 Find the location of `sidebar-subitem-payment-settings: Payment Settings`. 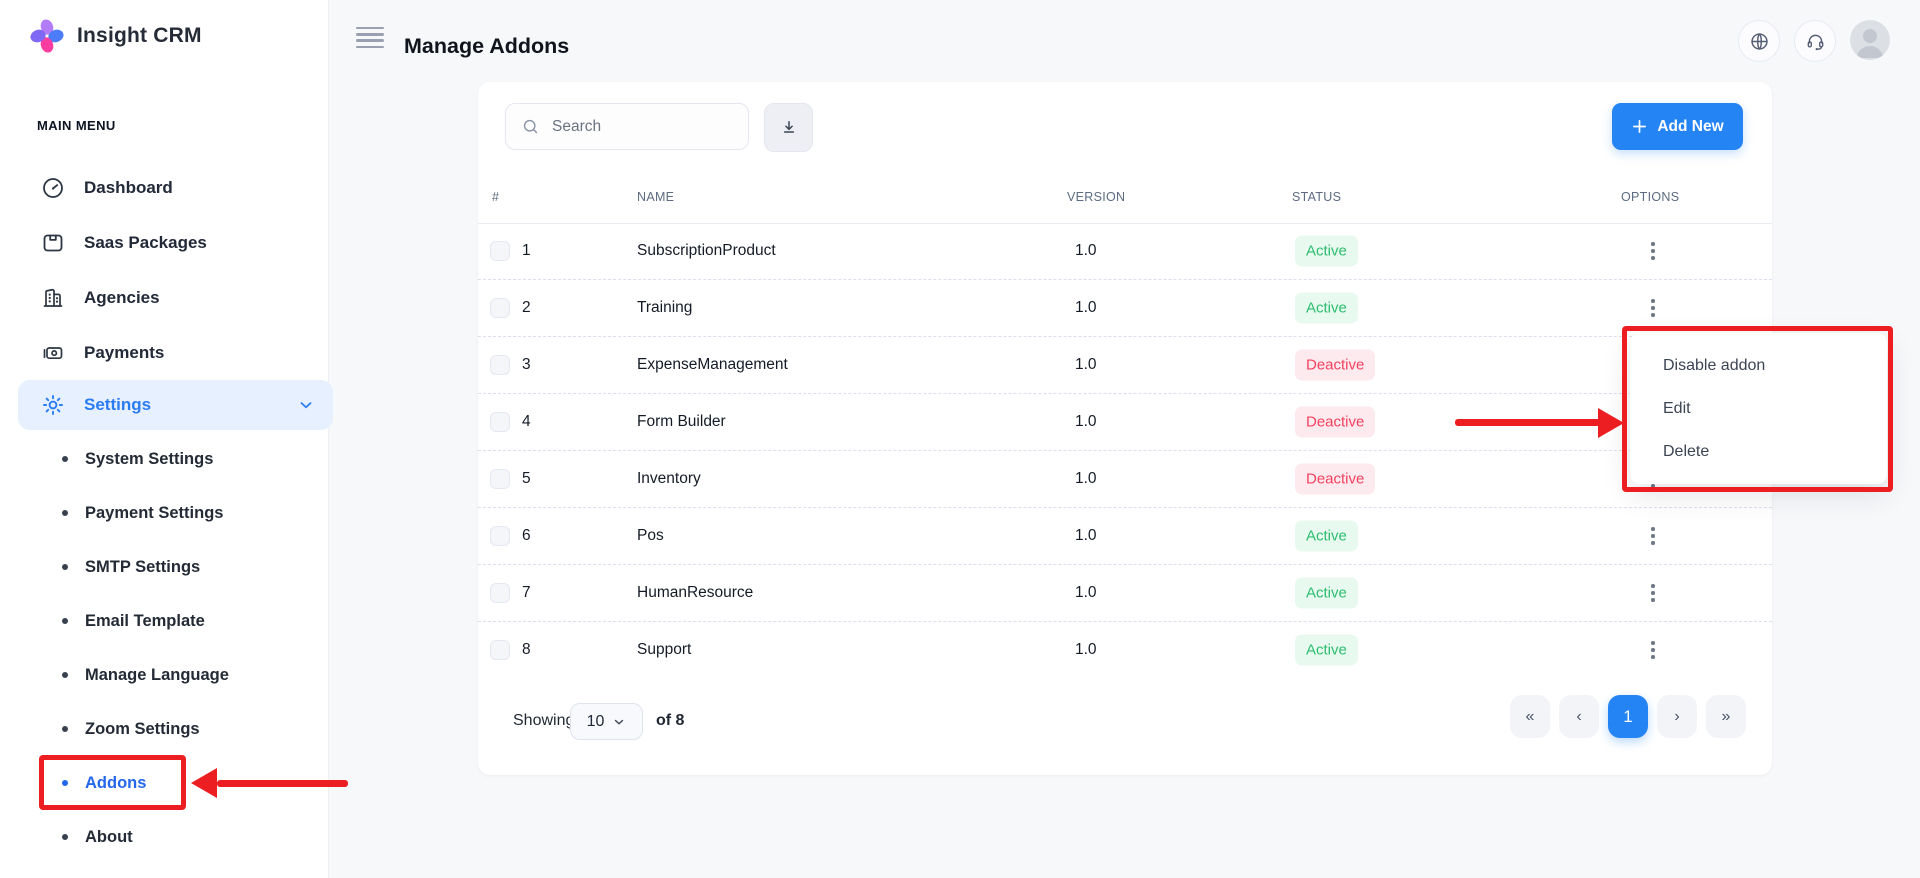

sidebar-subitem-payment-settings: Payment Settings is located at coordinates (164, 513).